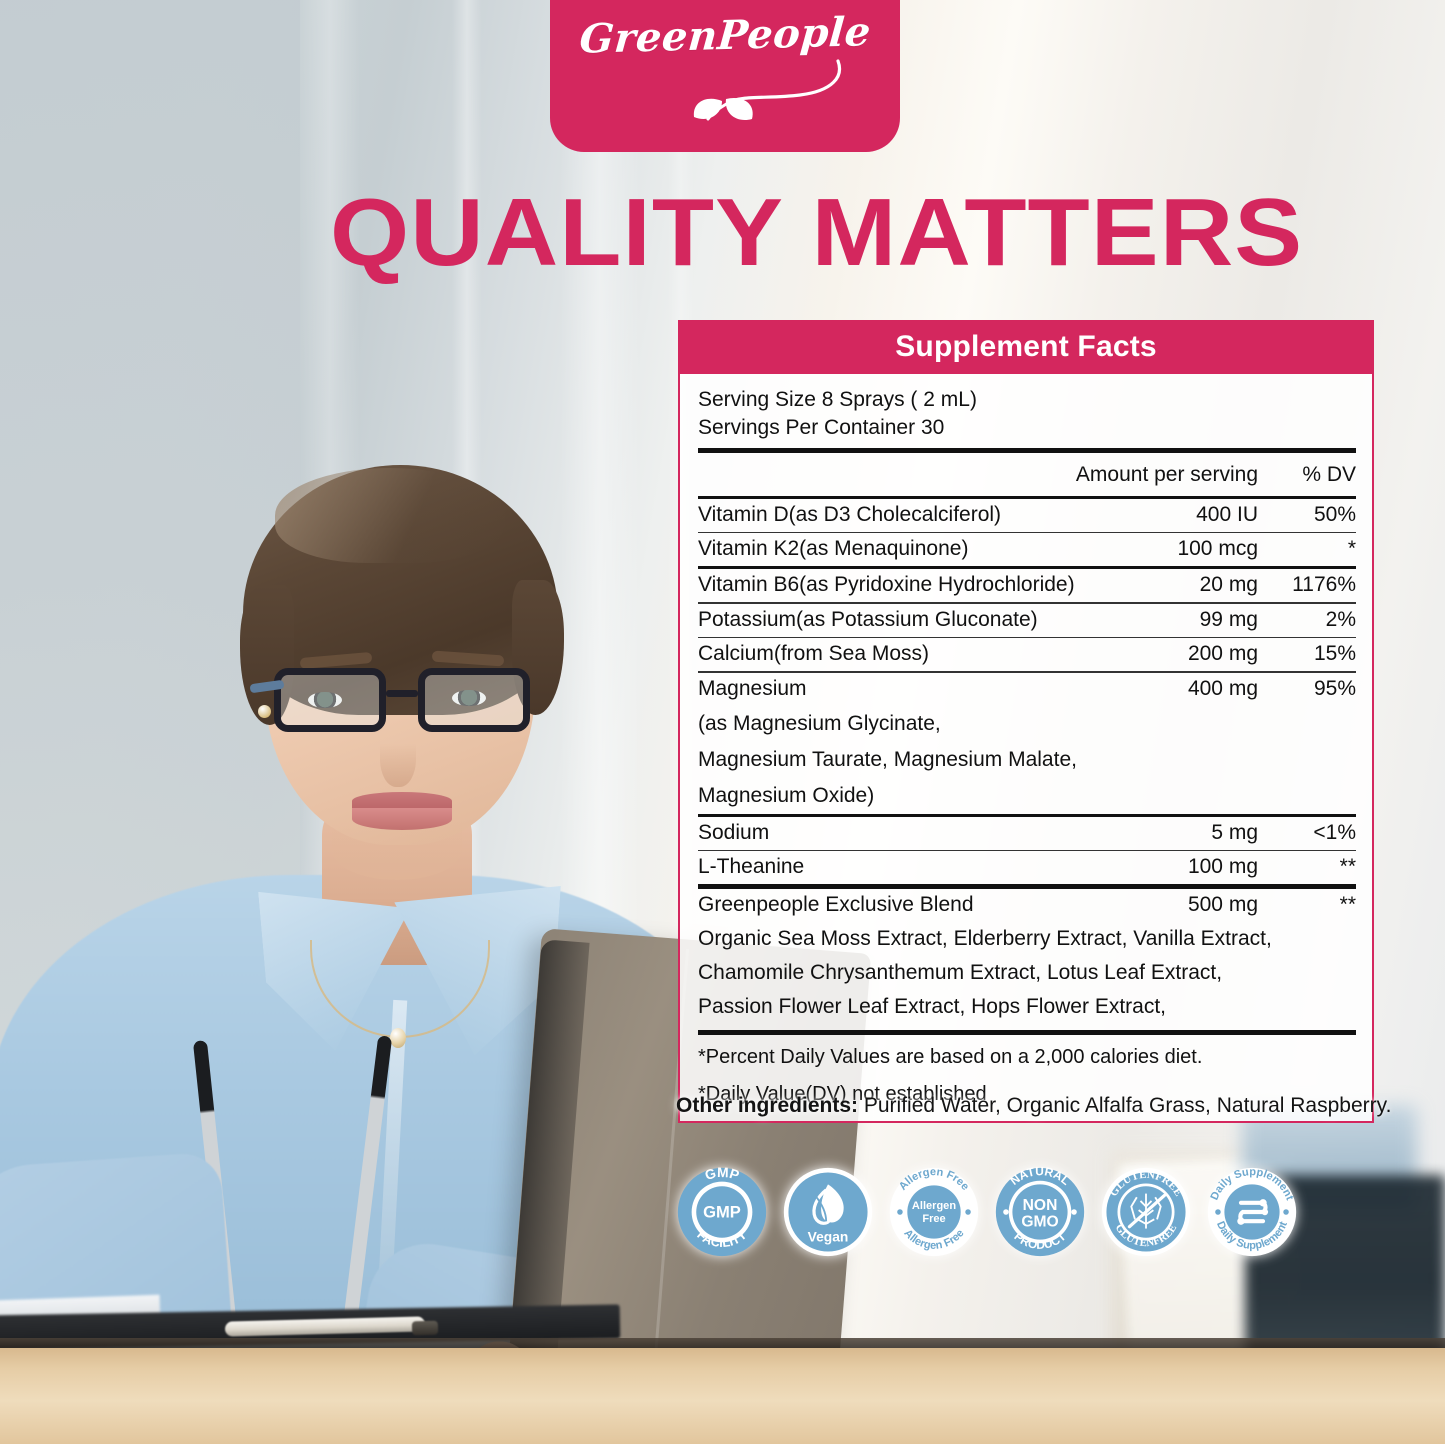 The image size is (1445, 1444). What do you see at coordinates (1334, 514) in the screenshot?
I see `nutrient-dv: 50%` at bounding box center [1334, 514].